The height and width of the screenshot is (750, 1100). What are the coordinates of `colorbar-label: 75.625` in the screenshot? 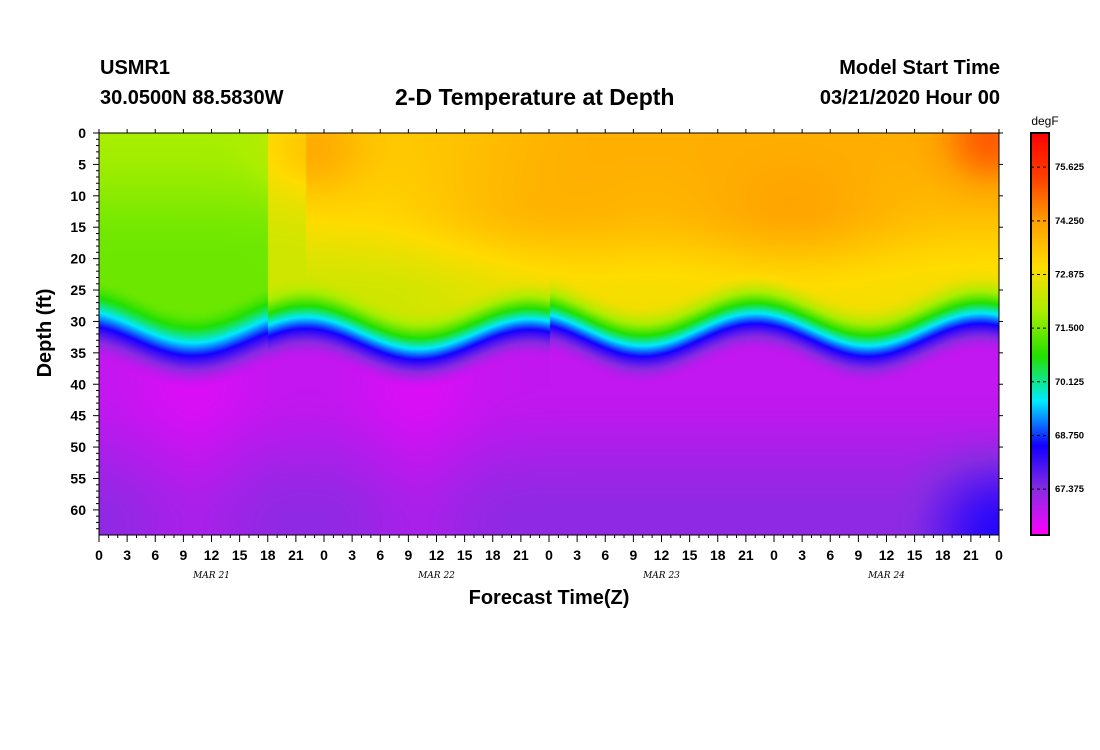 It's located at (1070, 167).